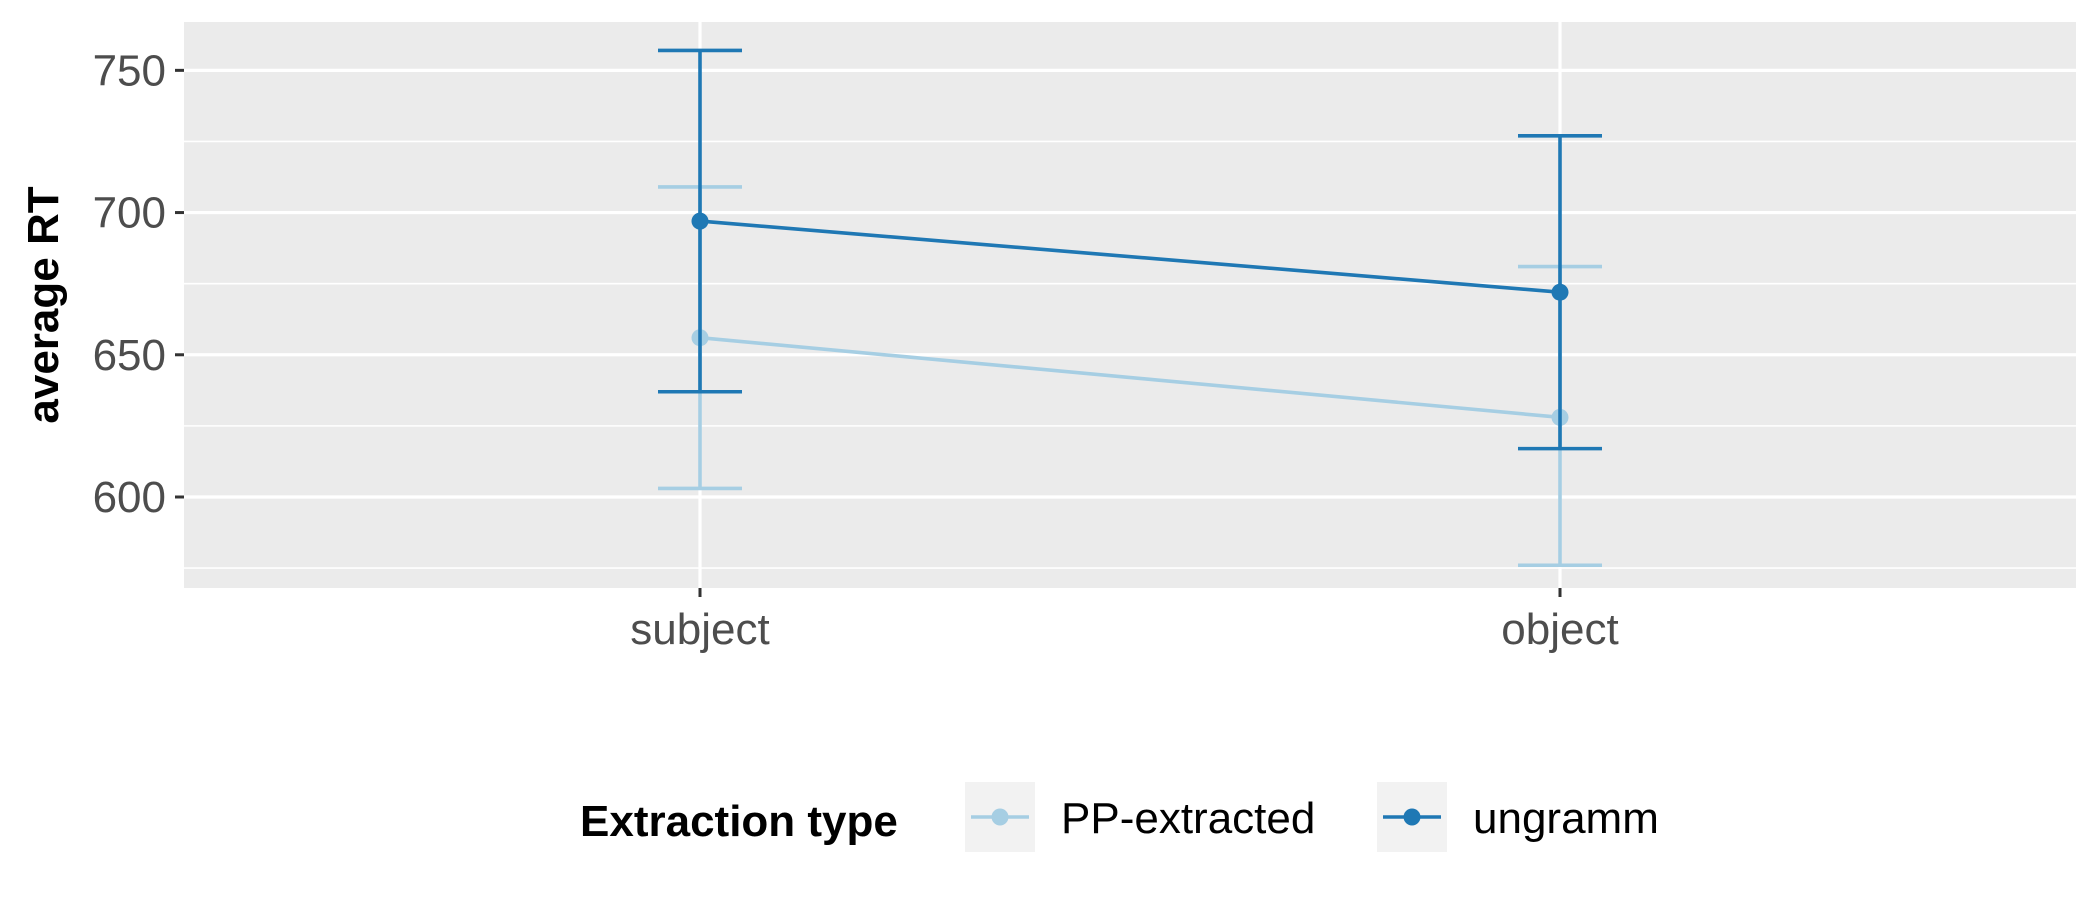 The width and height of the screenshot is (2100, 900). What do you see at coordinates (129, 213) in the screenshot?
I see `y-tick-label: 700` at bounding box center [129, 213].